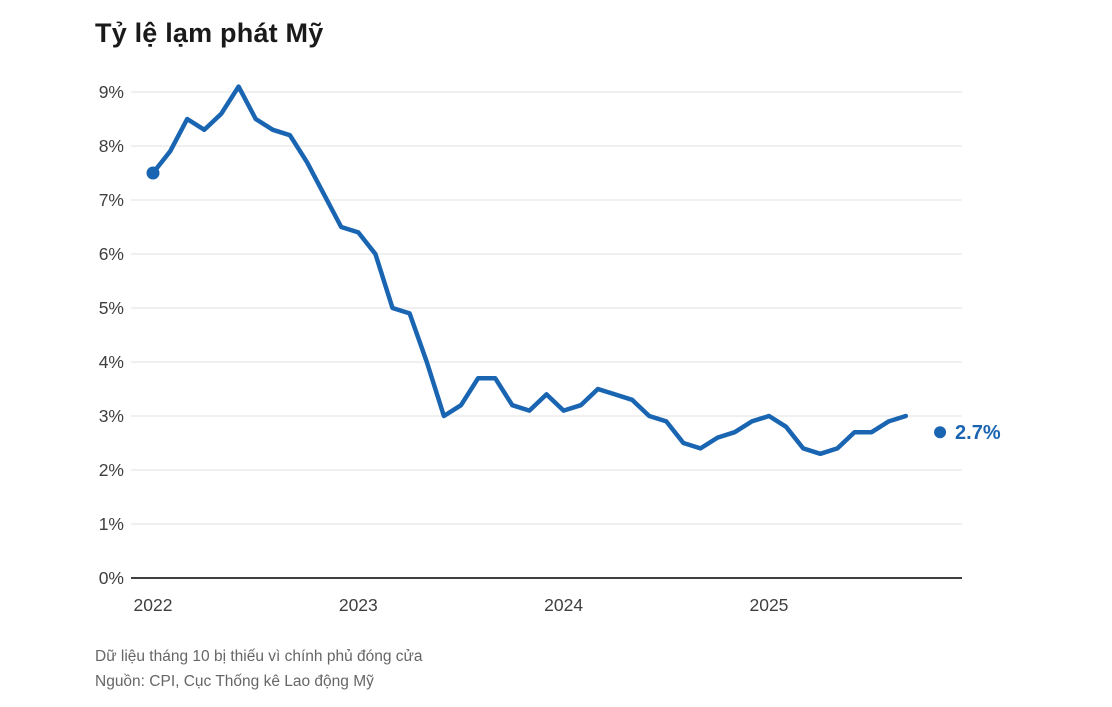 The height and width of the screenshot is (707, 1112). What do you see at coordinates (234, 681) in the screenshot?
I see `chart-source: Nguồn: CPI, Cục Thống kê Lao động Mỹ` at bounding box center [234, 681].